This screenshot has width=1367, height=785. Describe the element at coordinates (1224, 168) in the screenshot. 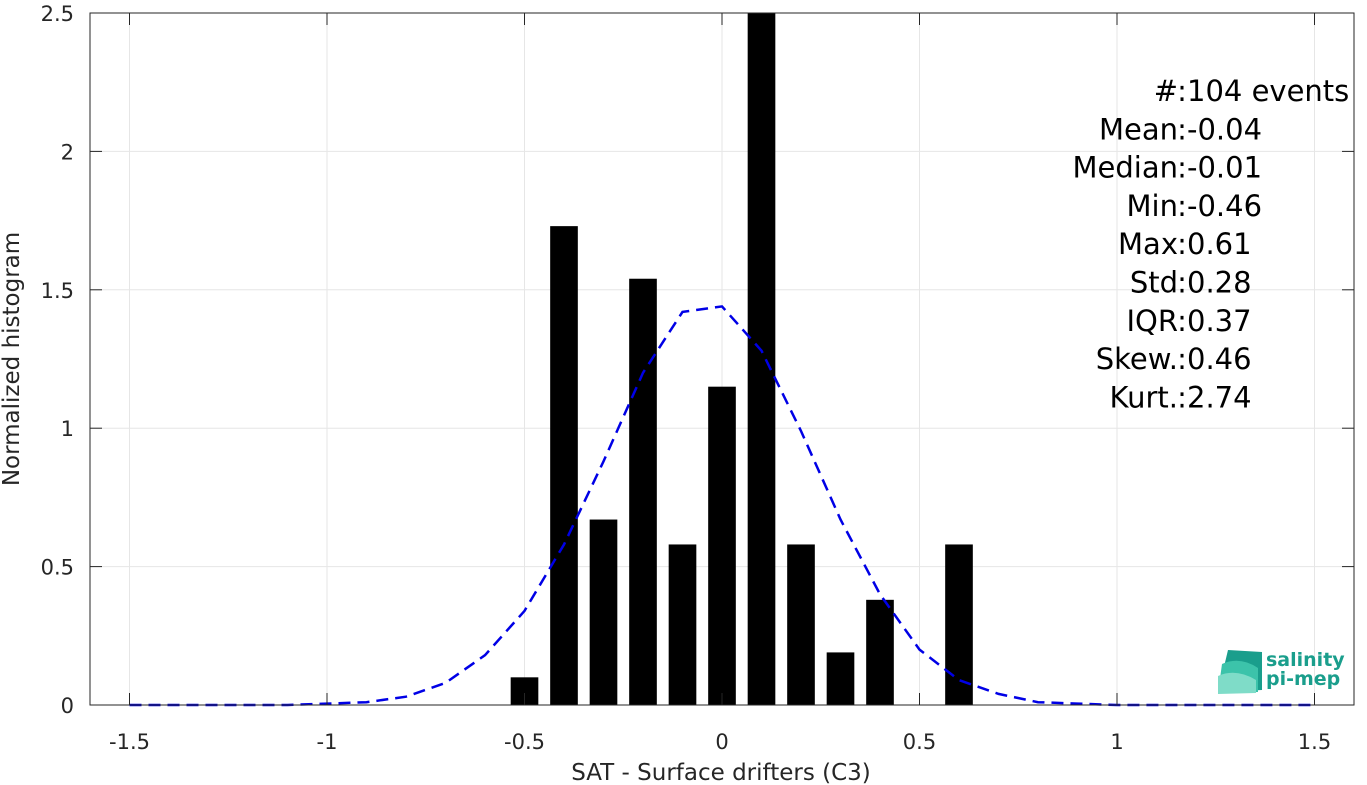

I see `stat-value: -0.01` at that location.